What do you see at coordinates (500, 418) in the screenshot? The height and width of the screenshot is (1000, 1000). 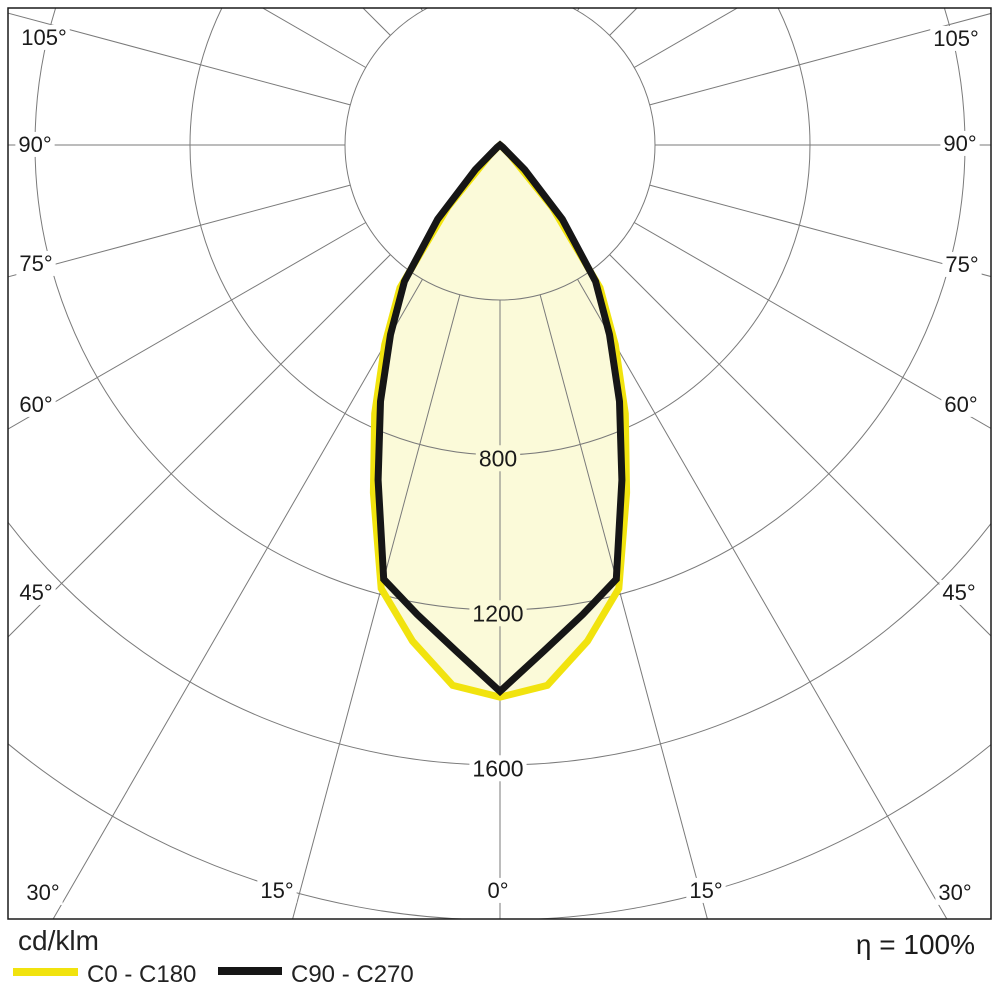 I see `c90-c270-curve` at bounding box center [500, 418].